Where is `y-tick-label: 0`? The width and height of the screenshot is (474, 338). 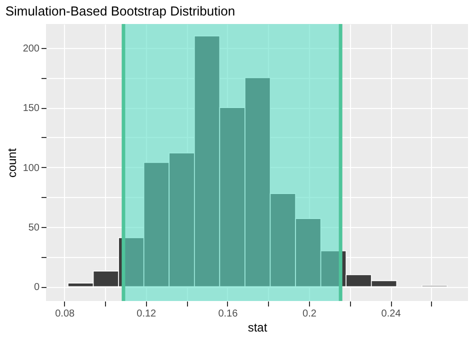 y-tick-label: 0 is located at coordinates (37, 288).